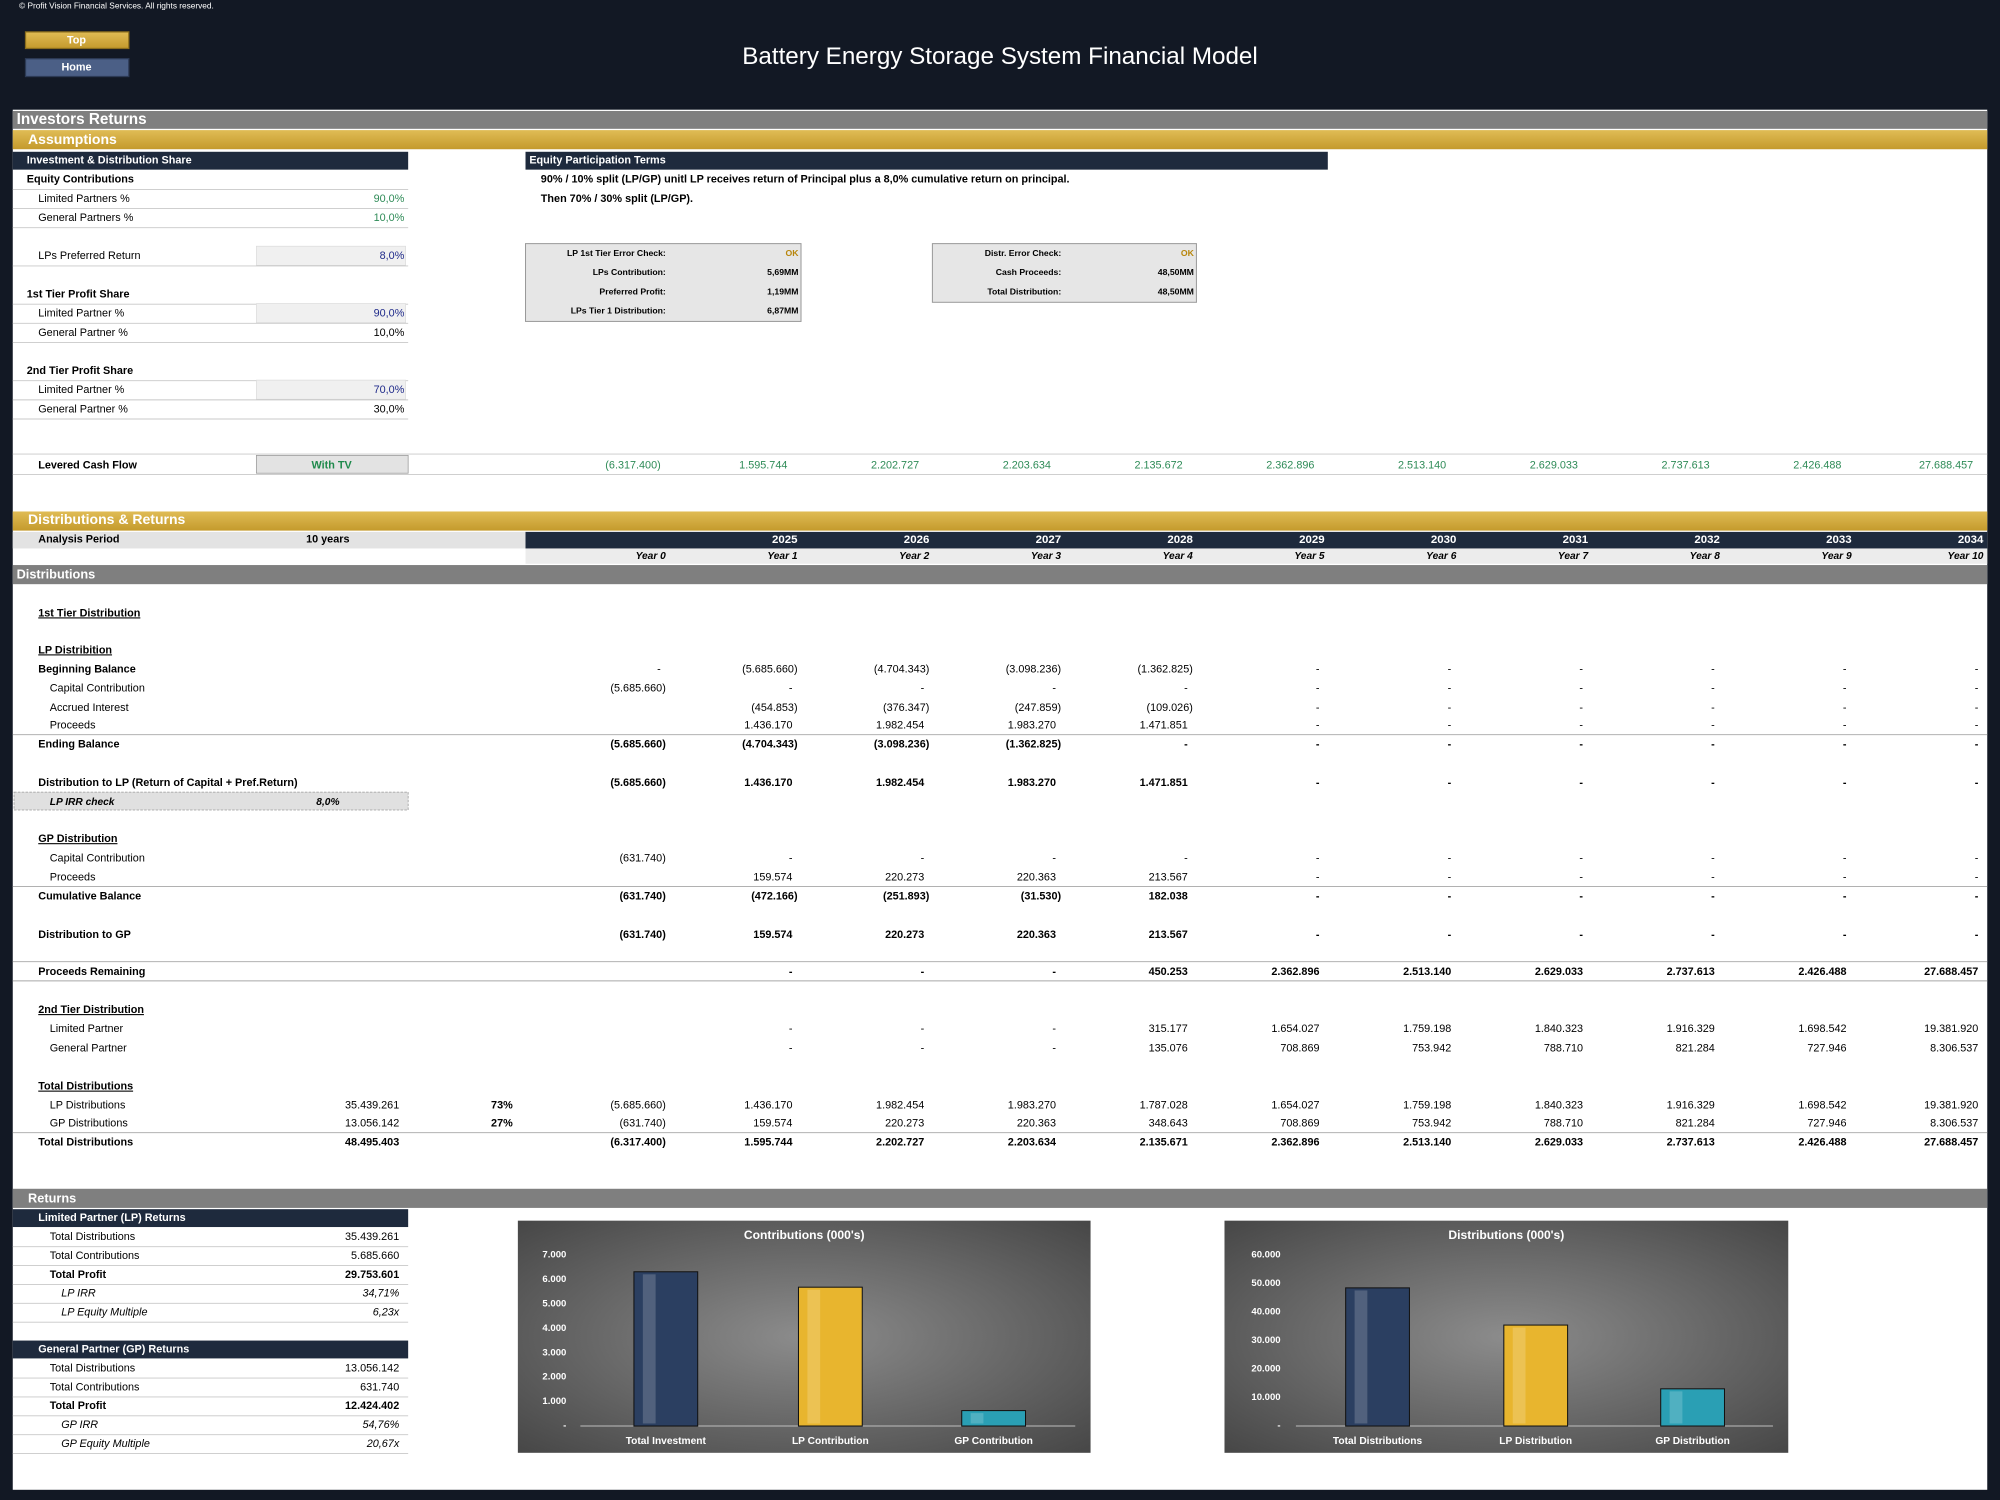 The height and width of the screenshot is (1500, 2000). Describe the element at coordinates (1951, 1029) in the screenshot. I see `row-value: 19.381.920` at that location.